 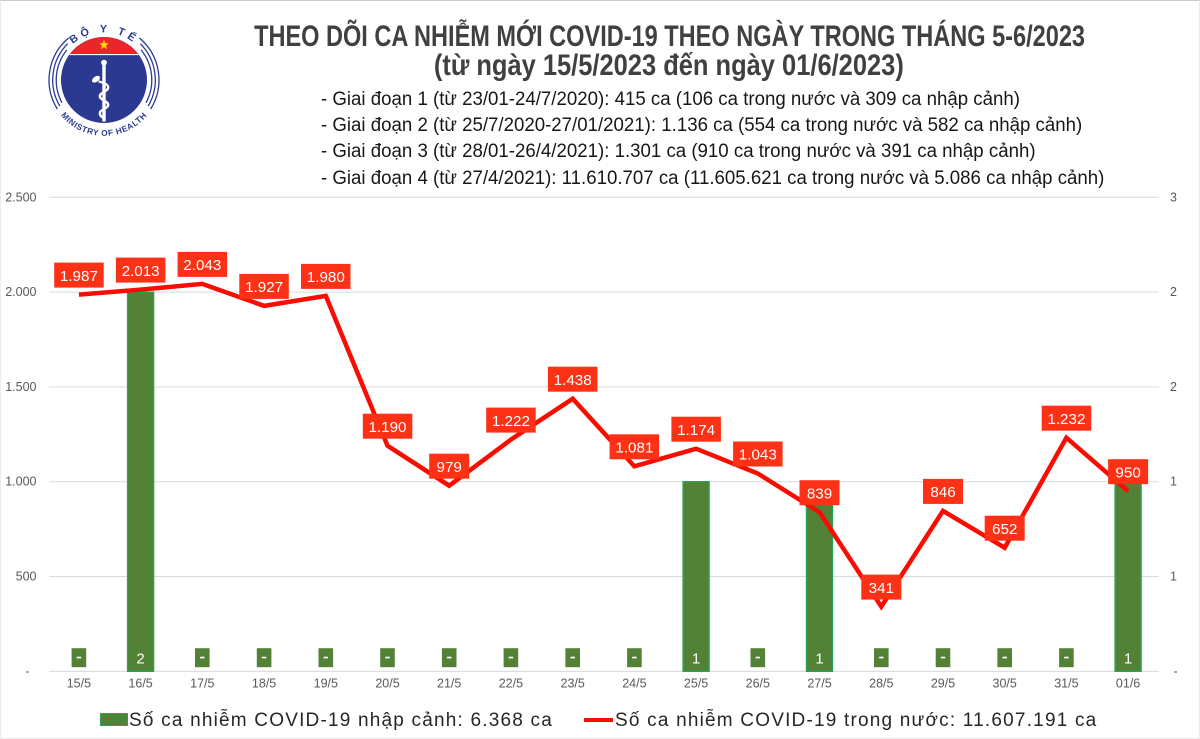 What do you see at coordinates (326, 277) in the screenshot?
I see `svg-text: 1.980` at bounding box center [326, 277].